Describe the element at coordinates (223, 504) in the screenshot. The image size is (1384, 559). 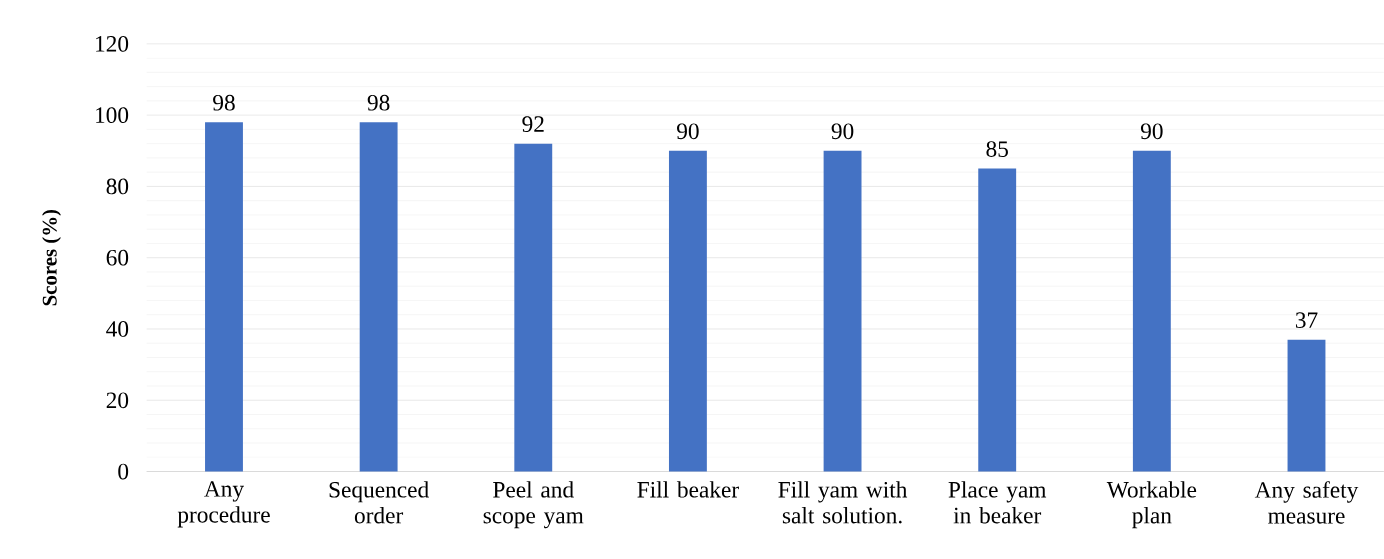
I see `x-tick-label: Any procedure` at that location.